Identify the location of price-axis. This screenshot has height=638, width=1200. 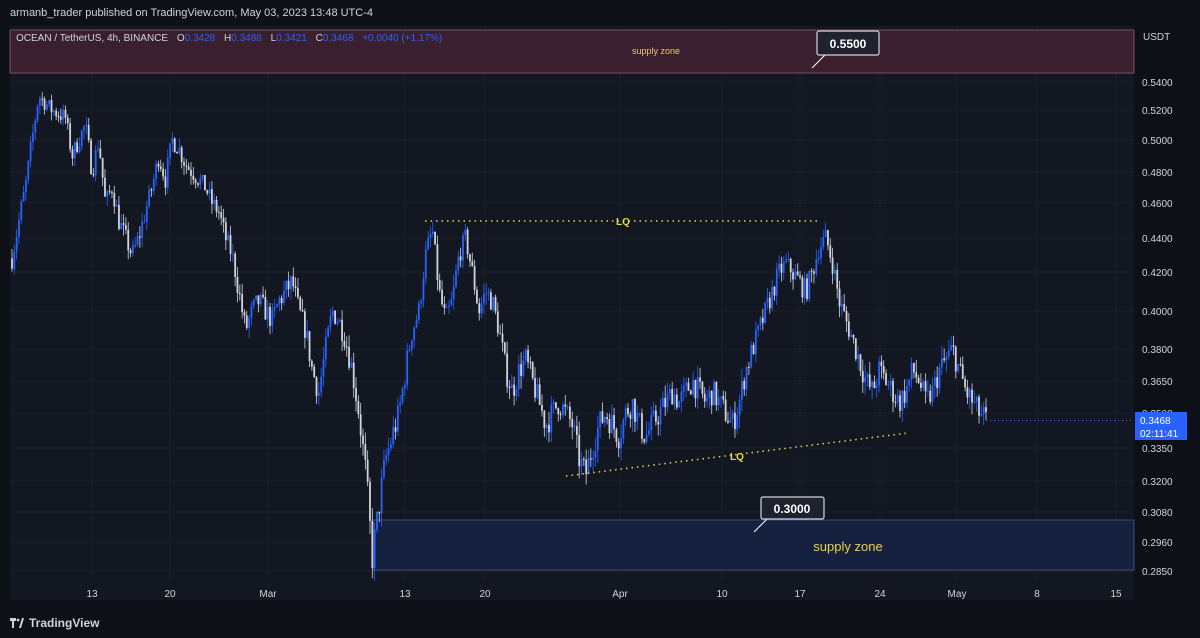
(1167, 313).